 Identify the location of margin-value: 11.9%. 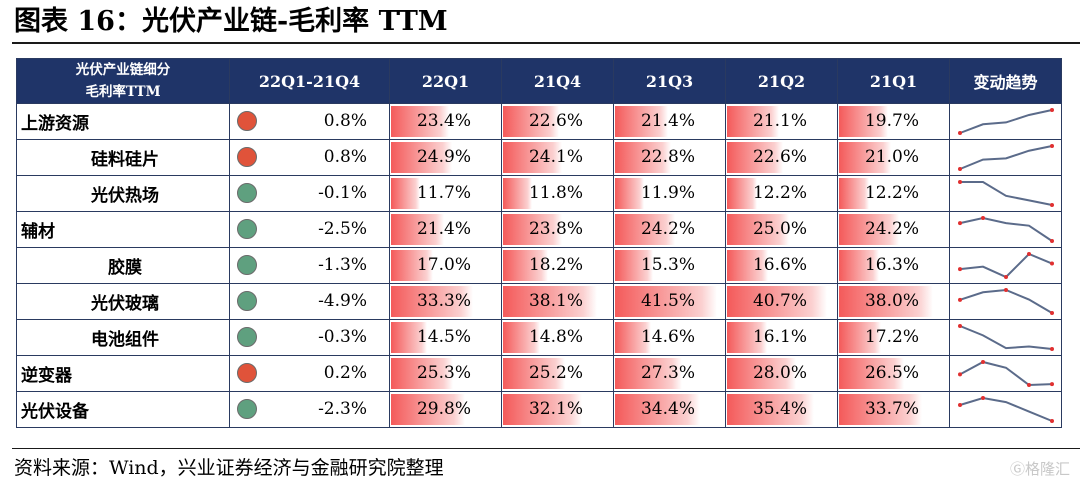
(667, 193).